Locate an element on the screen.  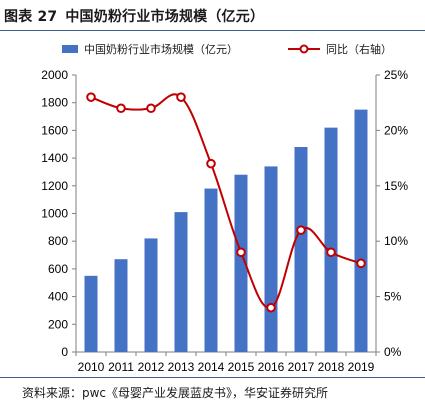
bar-2014 is located at coordinates (211, 270).